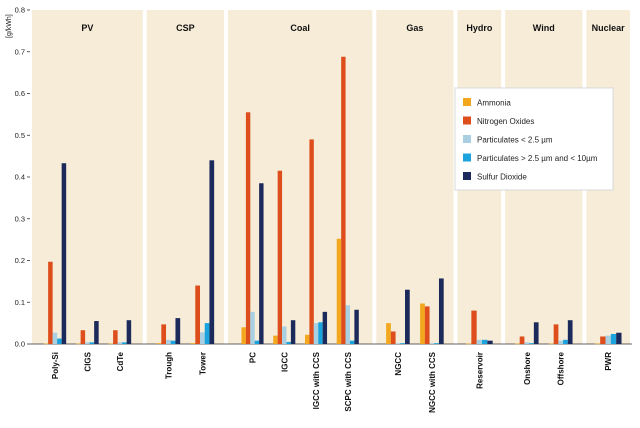 The height and width of the screenshot is (428, 640). Describe the element at coordinates (561, 368) in the screenshot. I see `category-label: Offshore` at that location.